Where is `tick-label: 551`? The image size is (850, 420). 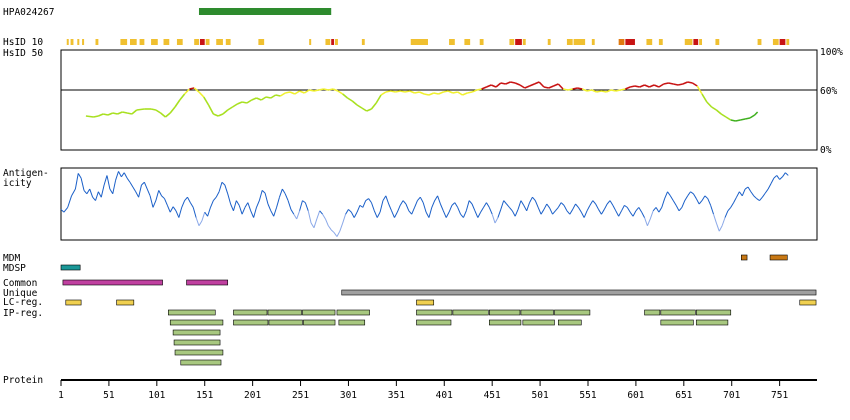
tick-label: 551 is located at coordinates (587, 395).